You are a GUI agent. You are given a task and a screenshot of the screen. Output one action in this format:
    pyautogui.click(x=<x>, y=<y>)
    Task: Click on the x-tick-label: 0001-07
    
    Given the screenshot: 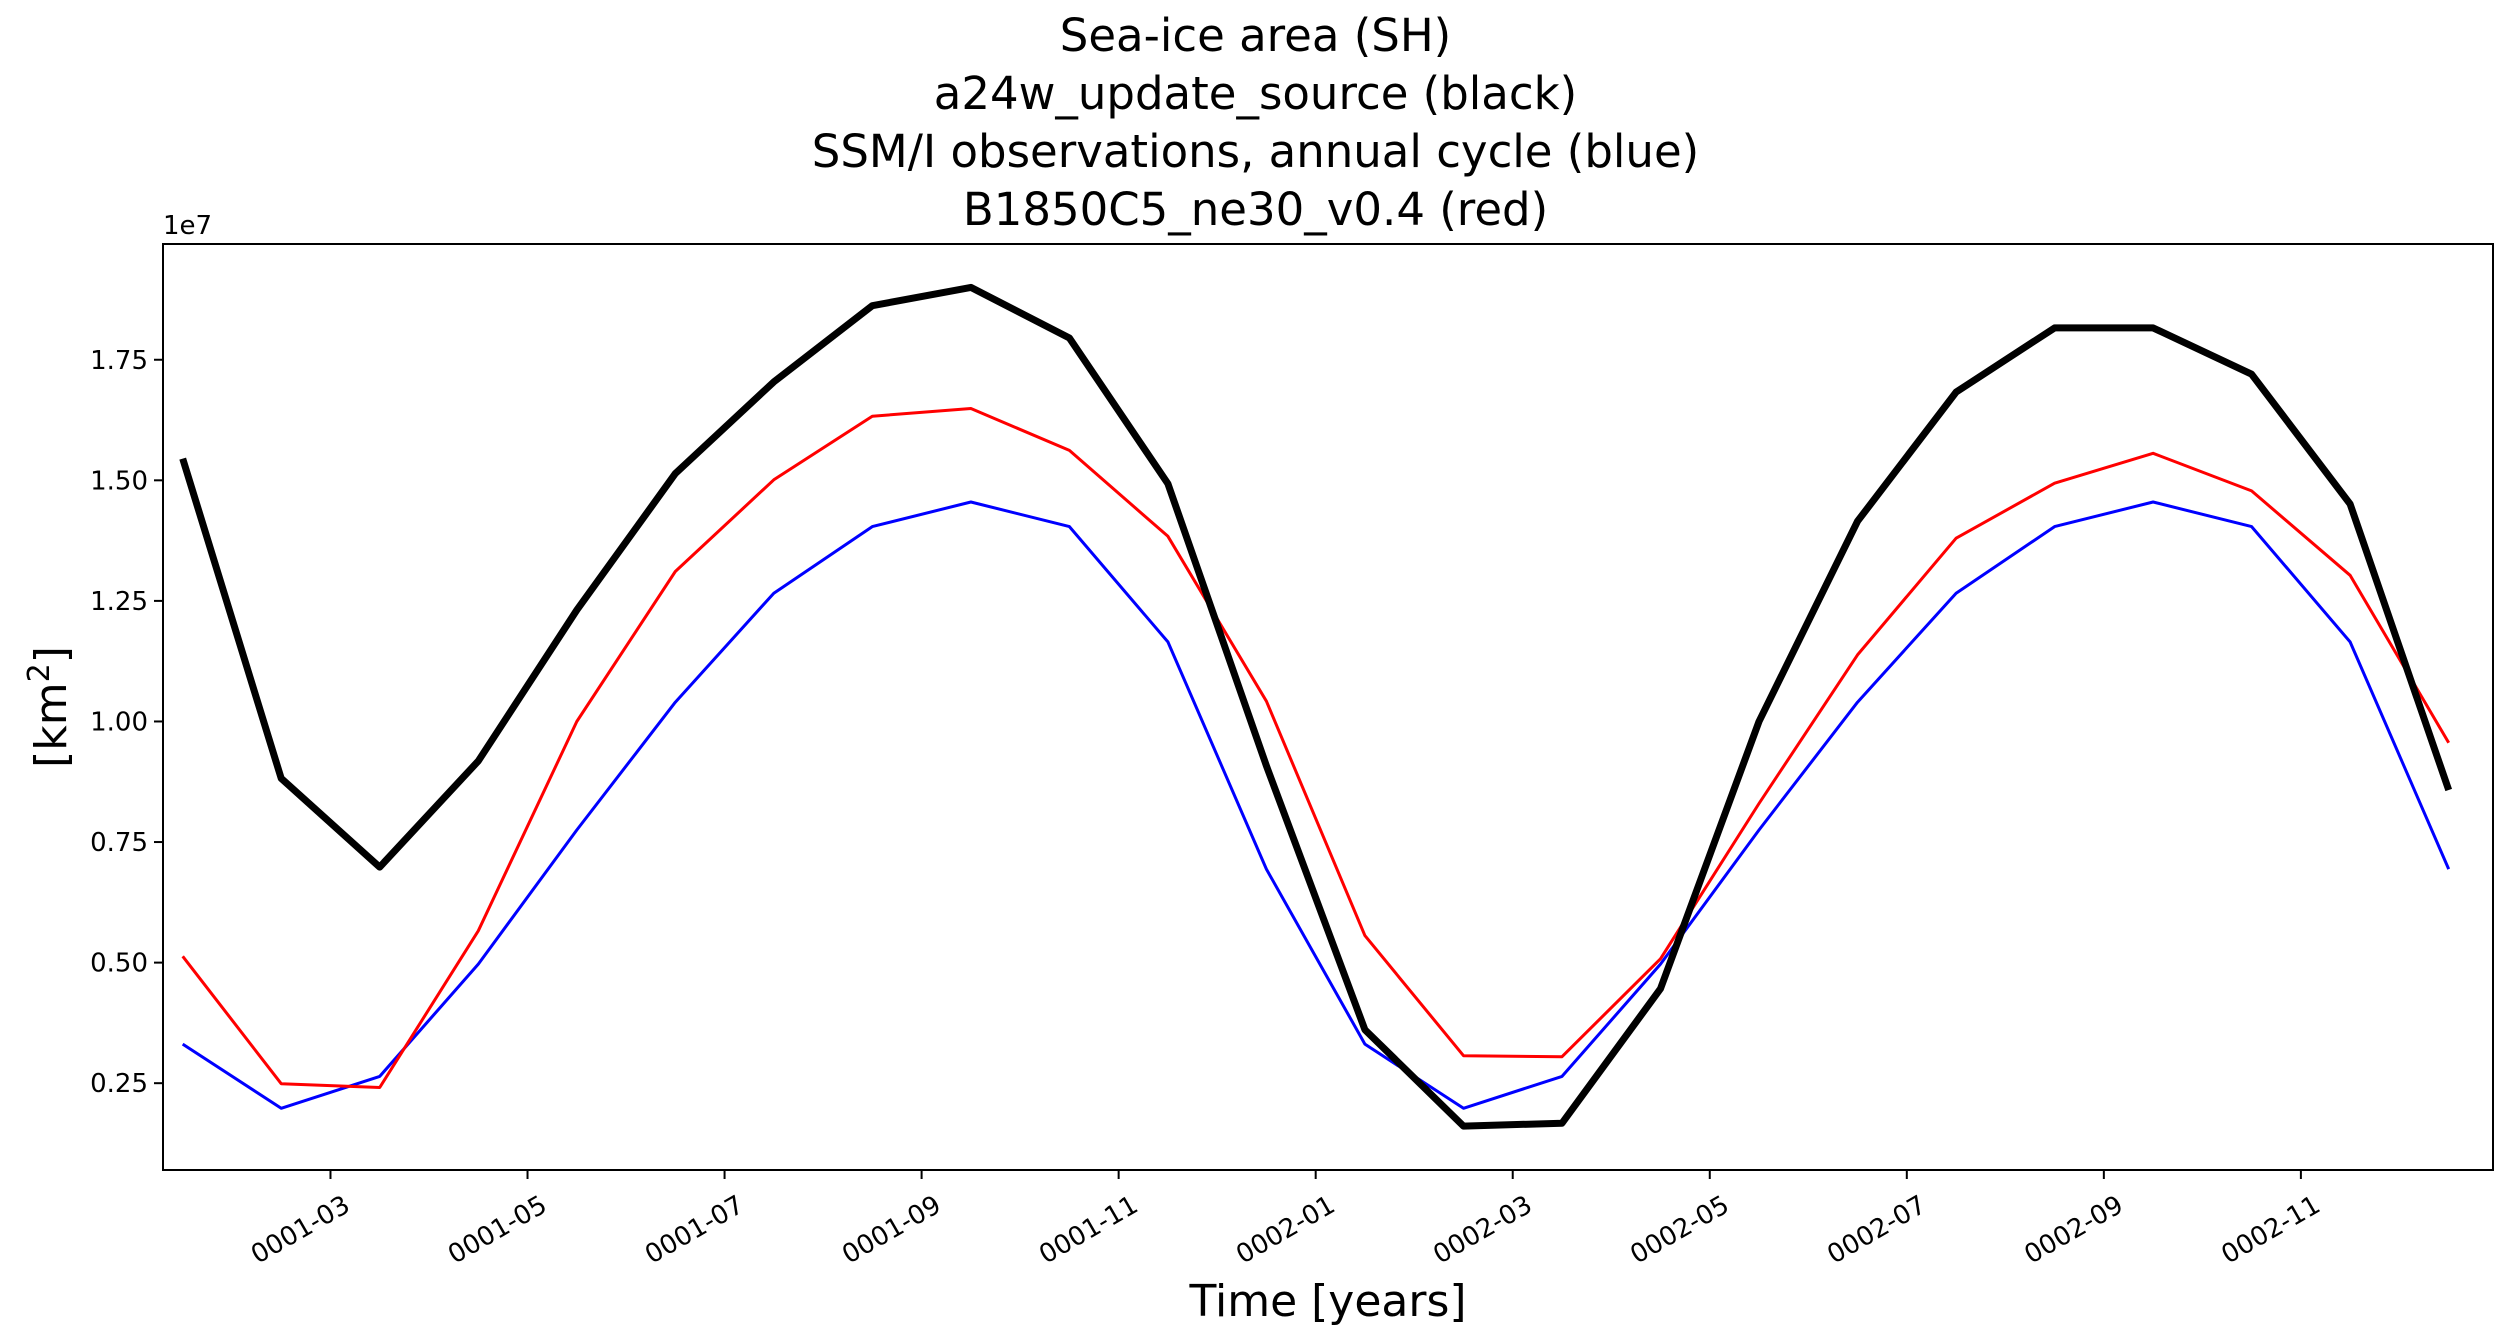 What is the action you would take?
    pyautogui.click(x=694, y=1230)
    